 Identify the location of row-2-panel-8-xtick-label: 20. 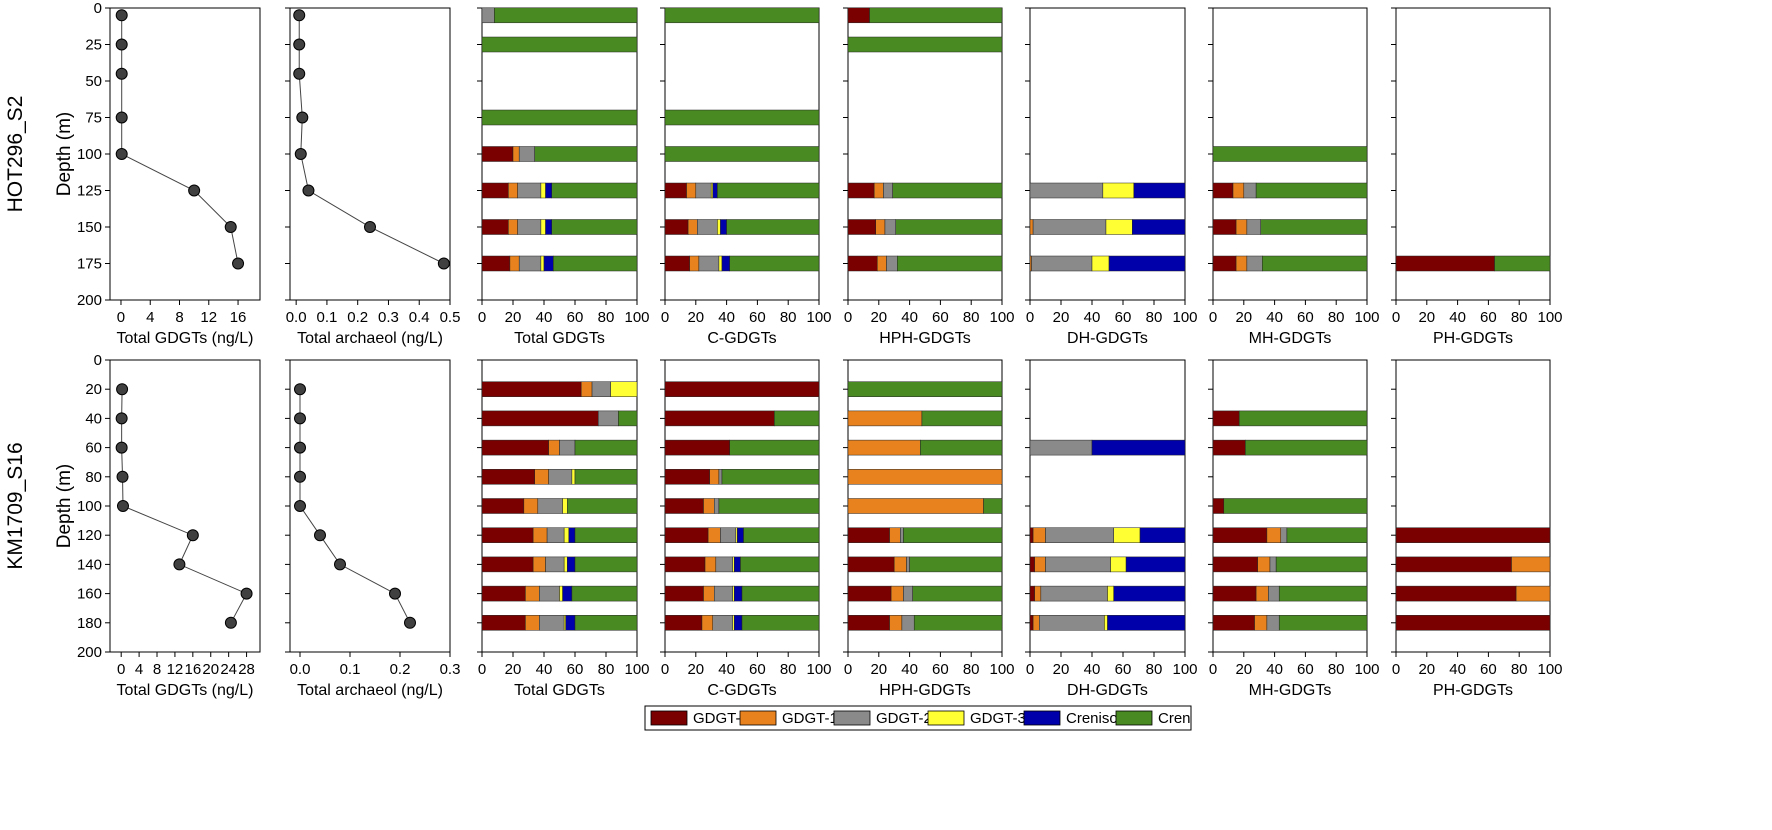
(1426, 669).